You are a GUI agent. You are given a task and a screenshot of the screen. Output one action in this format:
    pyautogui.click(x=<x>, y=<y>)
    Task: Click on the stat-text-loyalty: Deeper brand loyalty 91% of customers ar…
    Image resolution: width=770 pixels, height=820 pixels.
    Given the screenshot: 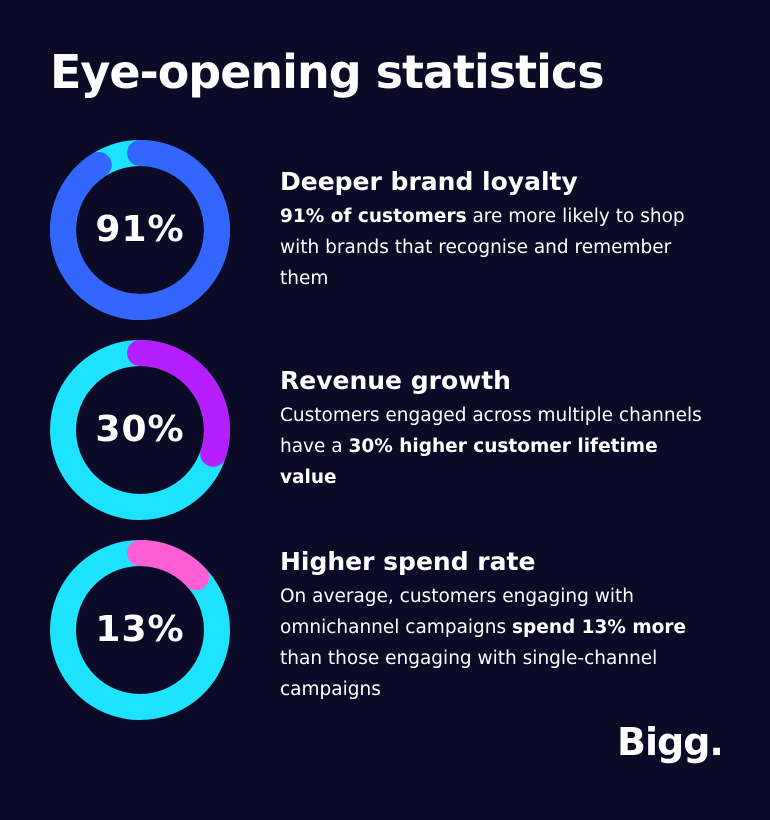 What is the action you would take?
    pyautogui.click(x=500, y=229)
    